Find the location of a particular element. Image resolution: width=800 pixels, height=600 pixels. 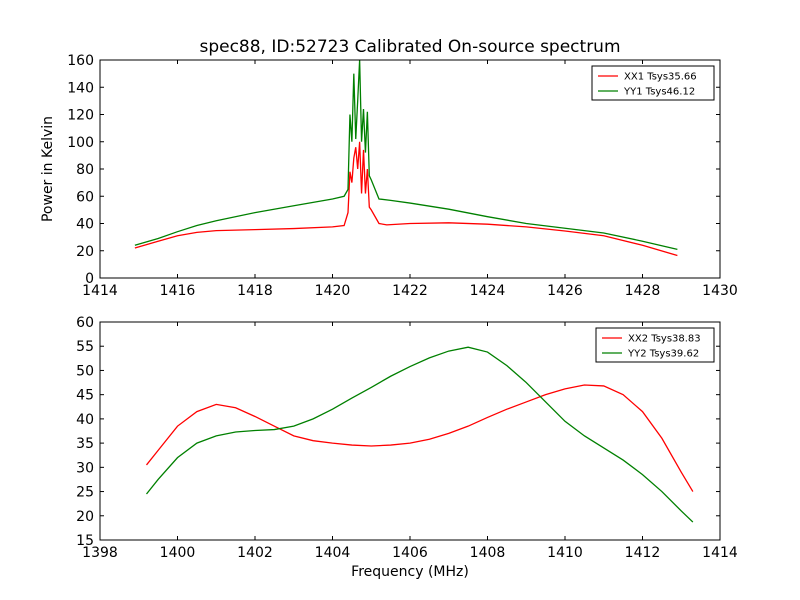

chart-2-xtick-label: 1400 is located at coordinates (178, 553).